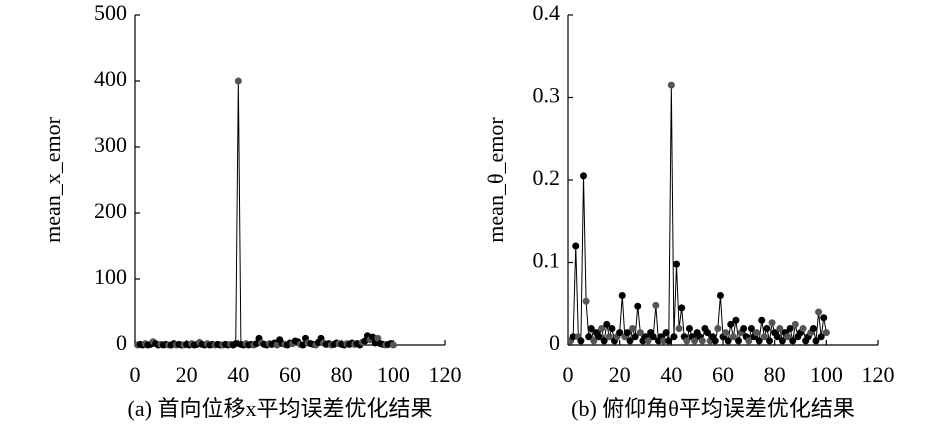  Describe the element at coordinates (110, 210) in the screenshot. I see `y-tick-label: 200` at that location.